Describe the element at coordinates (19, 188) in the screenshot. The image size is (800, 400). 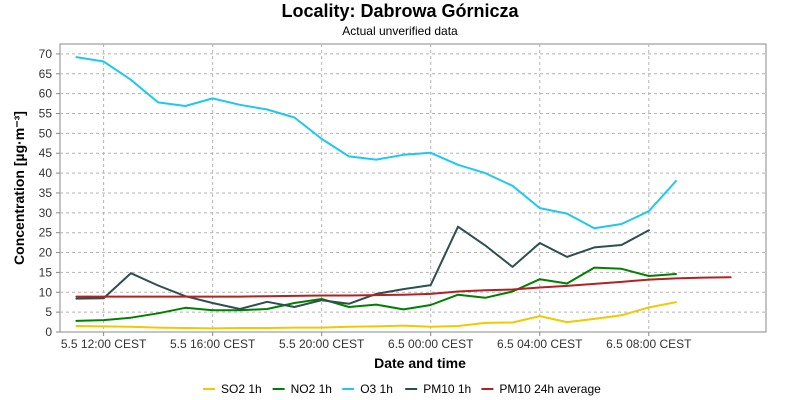
I see `y-axis-label: Concentration [µg·m⁻³]` at that location.